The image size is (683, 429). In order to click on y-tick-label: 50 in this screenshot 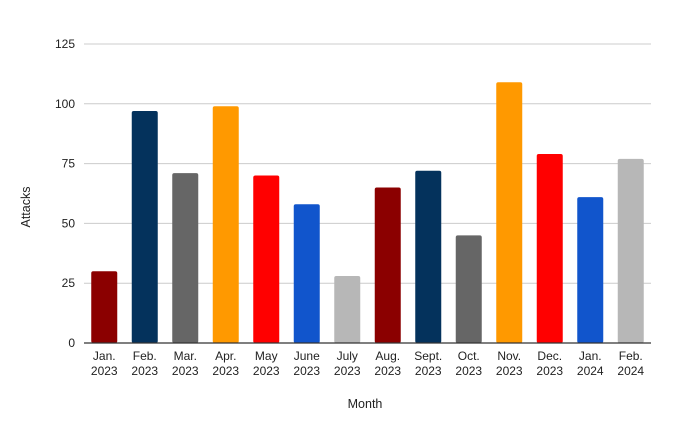, I will do `click(69, 223)`.